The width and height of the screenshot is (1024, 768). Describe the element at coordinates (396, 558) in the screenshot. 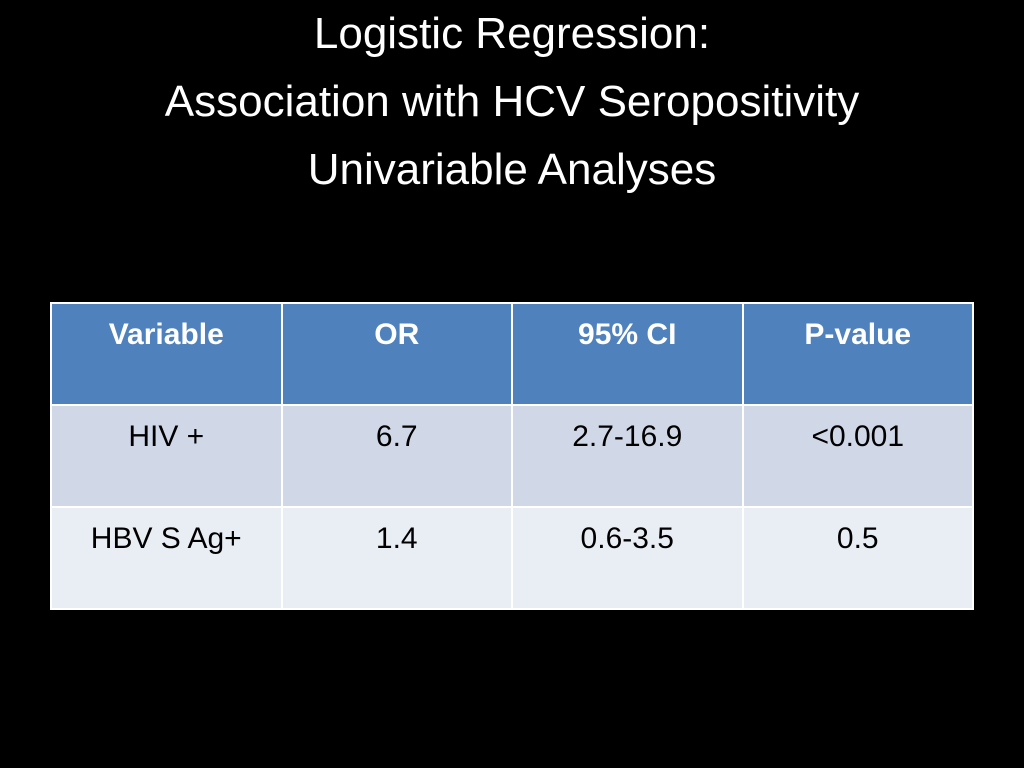

I see `cell-or: 1.4` at that location.